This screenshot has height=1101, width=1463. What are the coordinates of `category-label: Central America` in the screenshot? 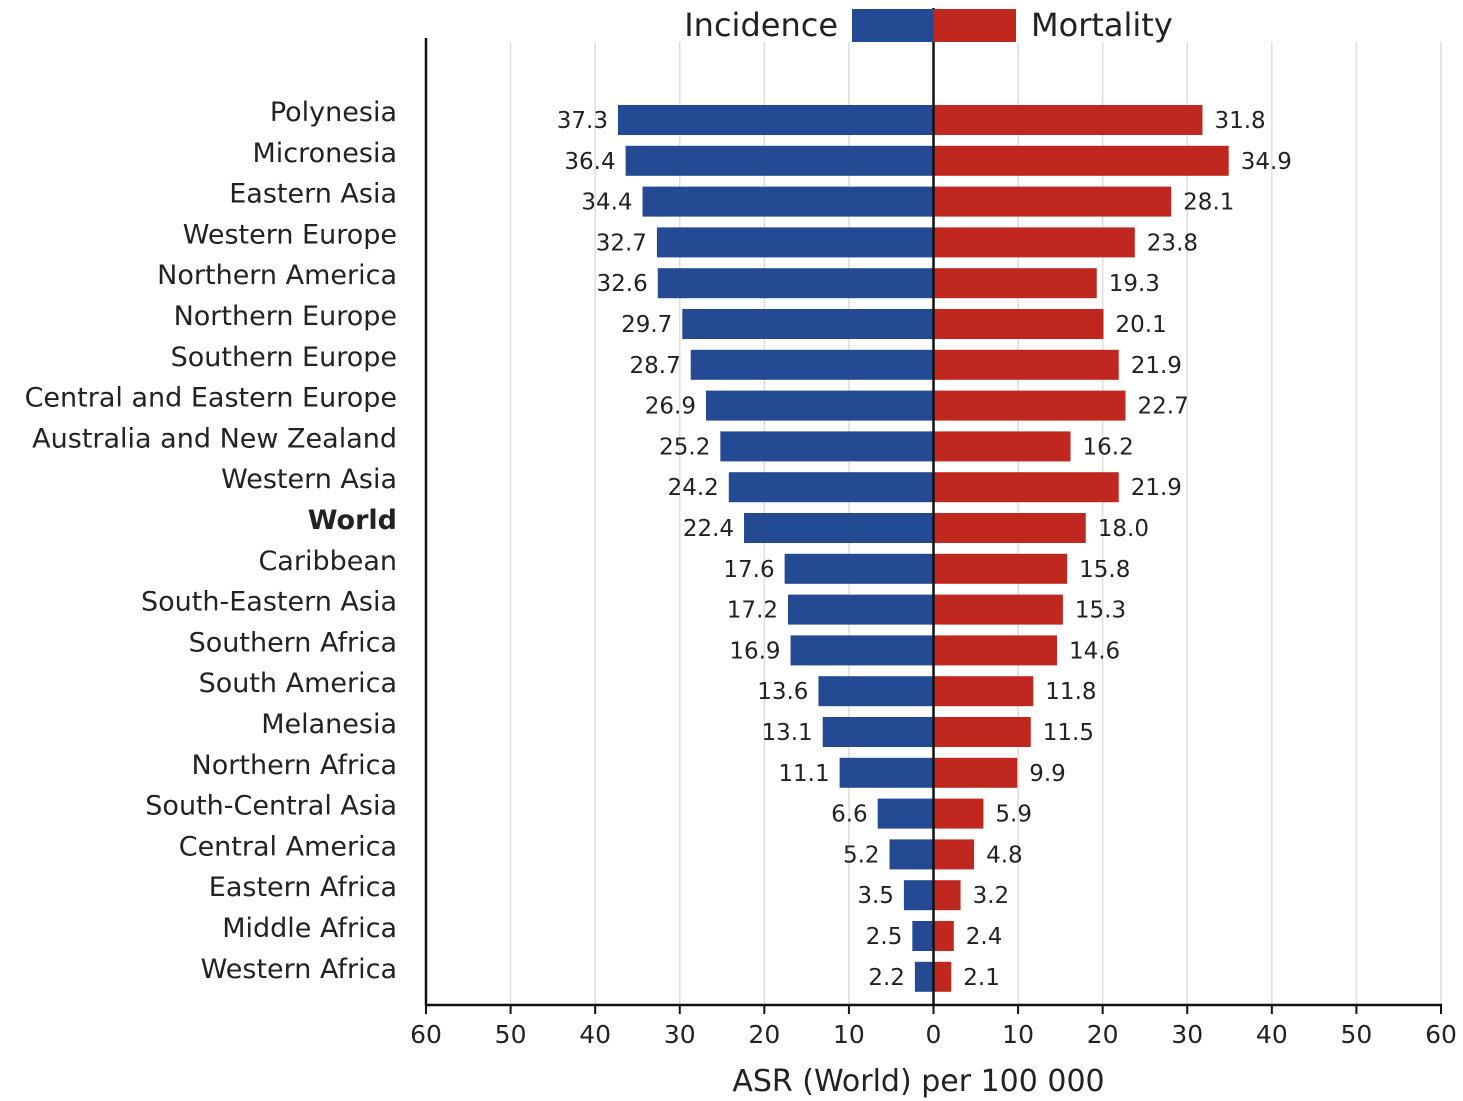 It's located at (288, 846).